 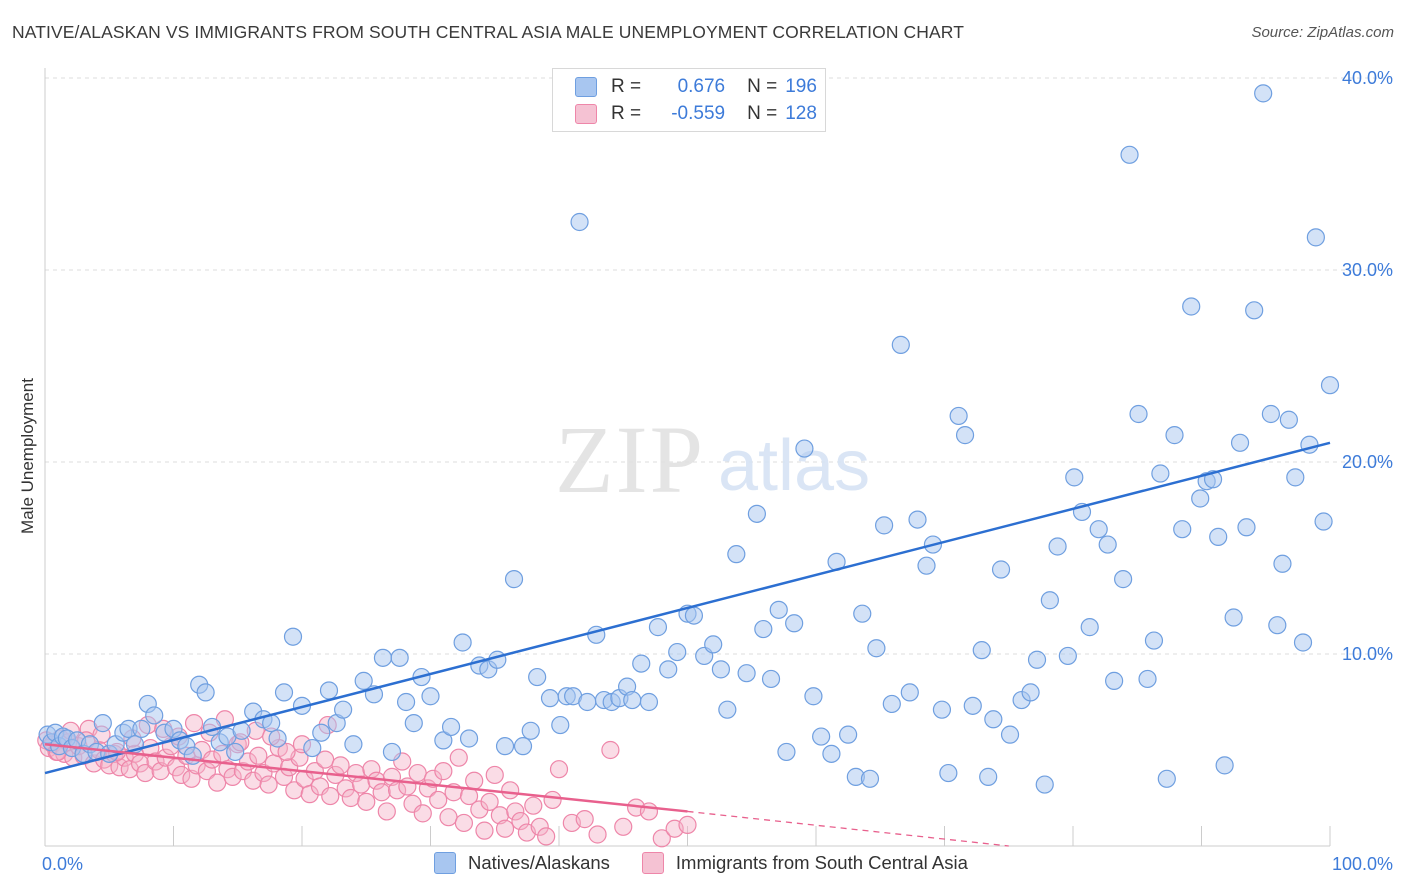 I want to click on stats-swatch-blue, so click(x=586, y=87).